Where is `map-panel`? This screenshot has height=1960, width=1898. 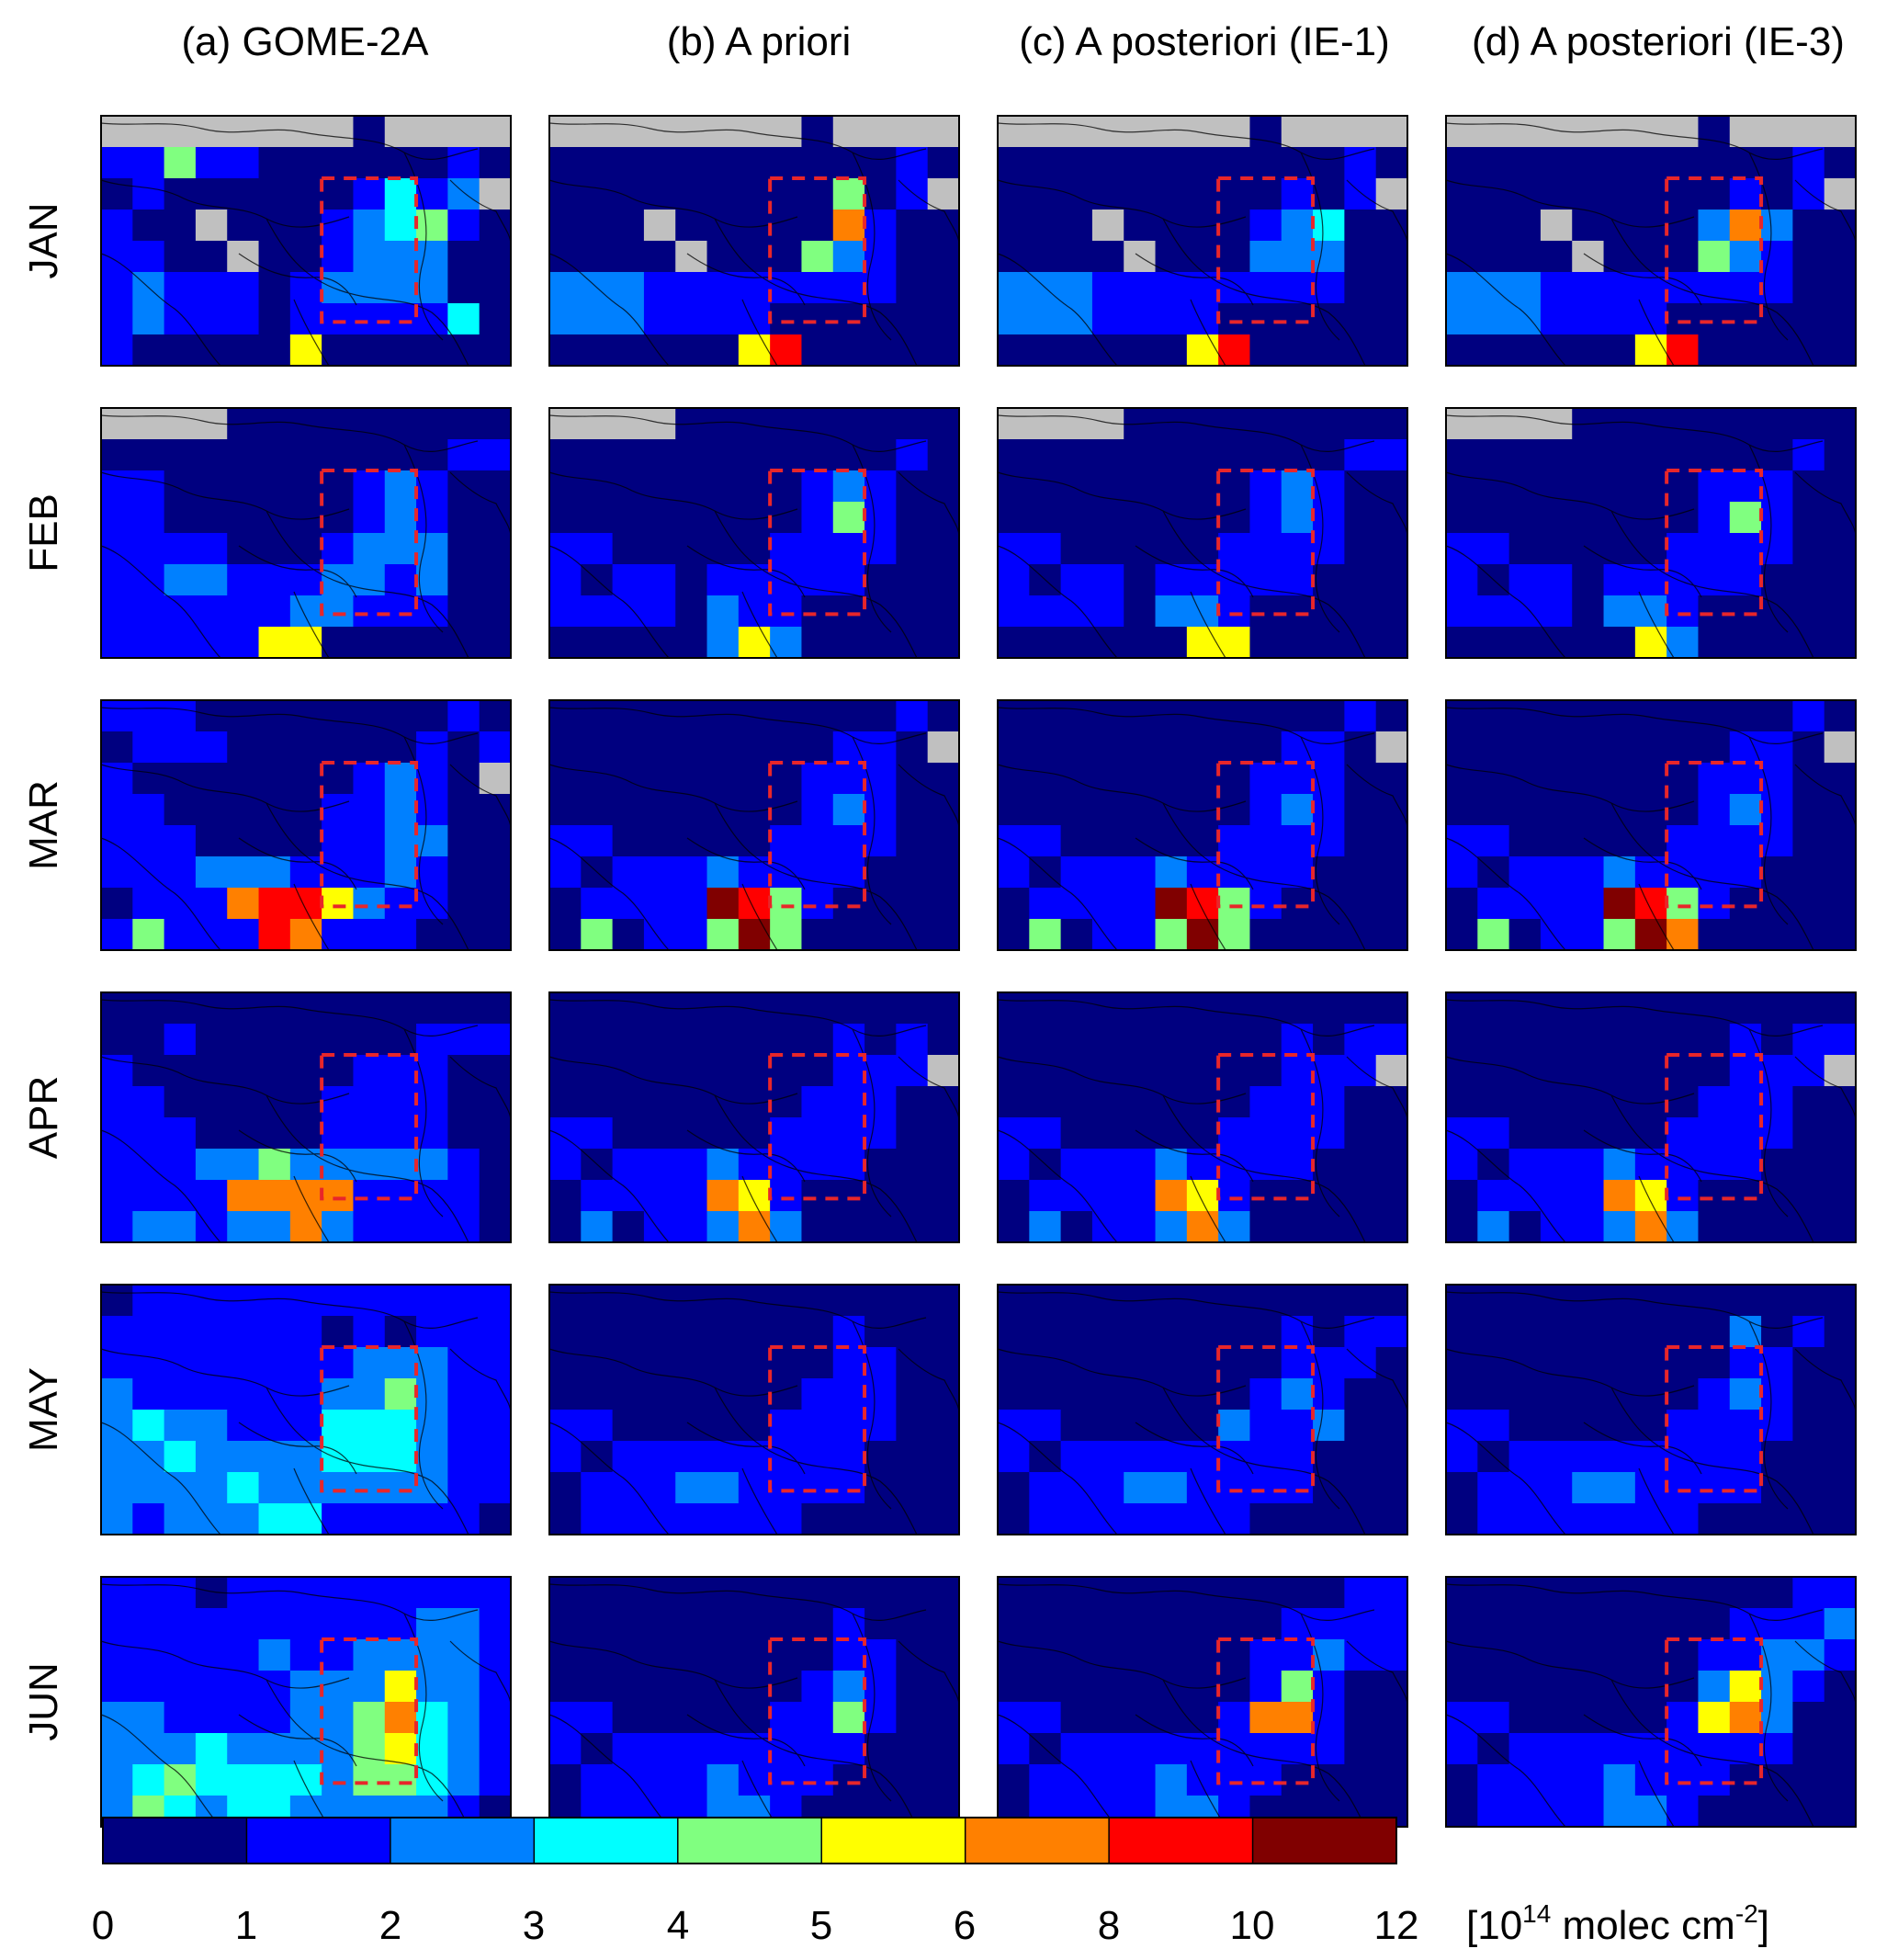 map-panel is located at coordinates (1202, 1410).